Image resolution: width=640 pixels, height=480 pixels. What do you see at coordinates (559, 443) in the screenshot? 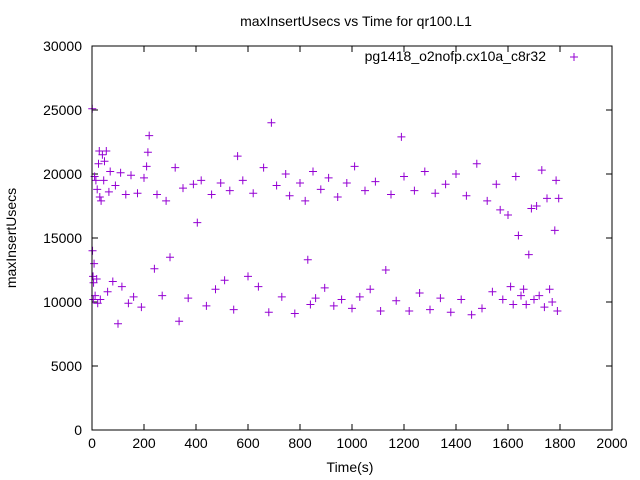
I see `x-tick-label: 1800` at bounding box center [559, 443].